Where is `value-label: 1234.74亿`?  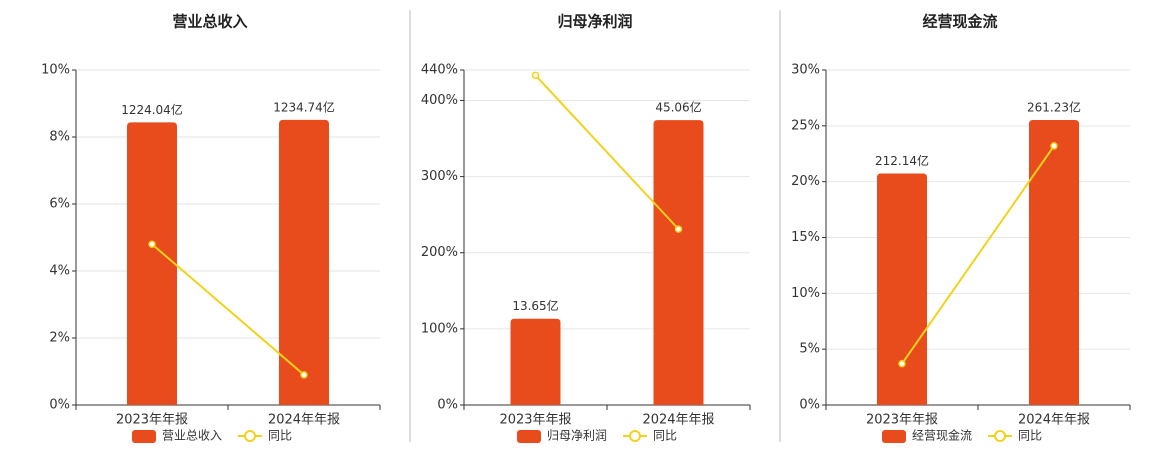
value-label: 1234.74亿 is located at coordinates (304, 106).